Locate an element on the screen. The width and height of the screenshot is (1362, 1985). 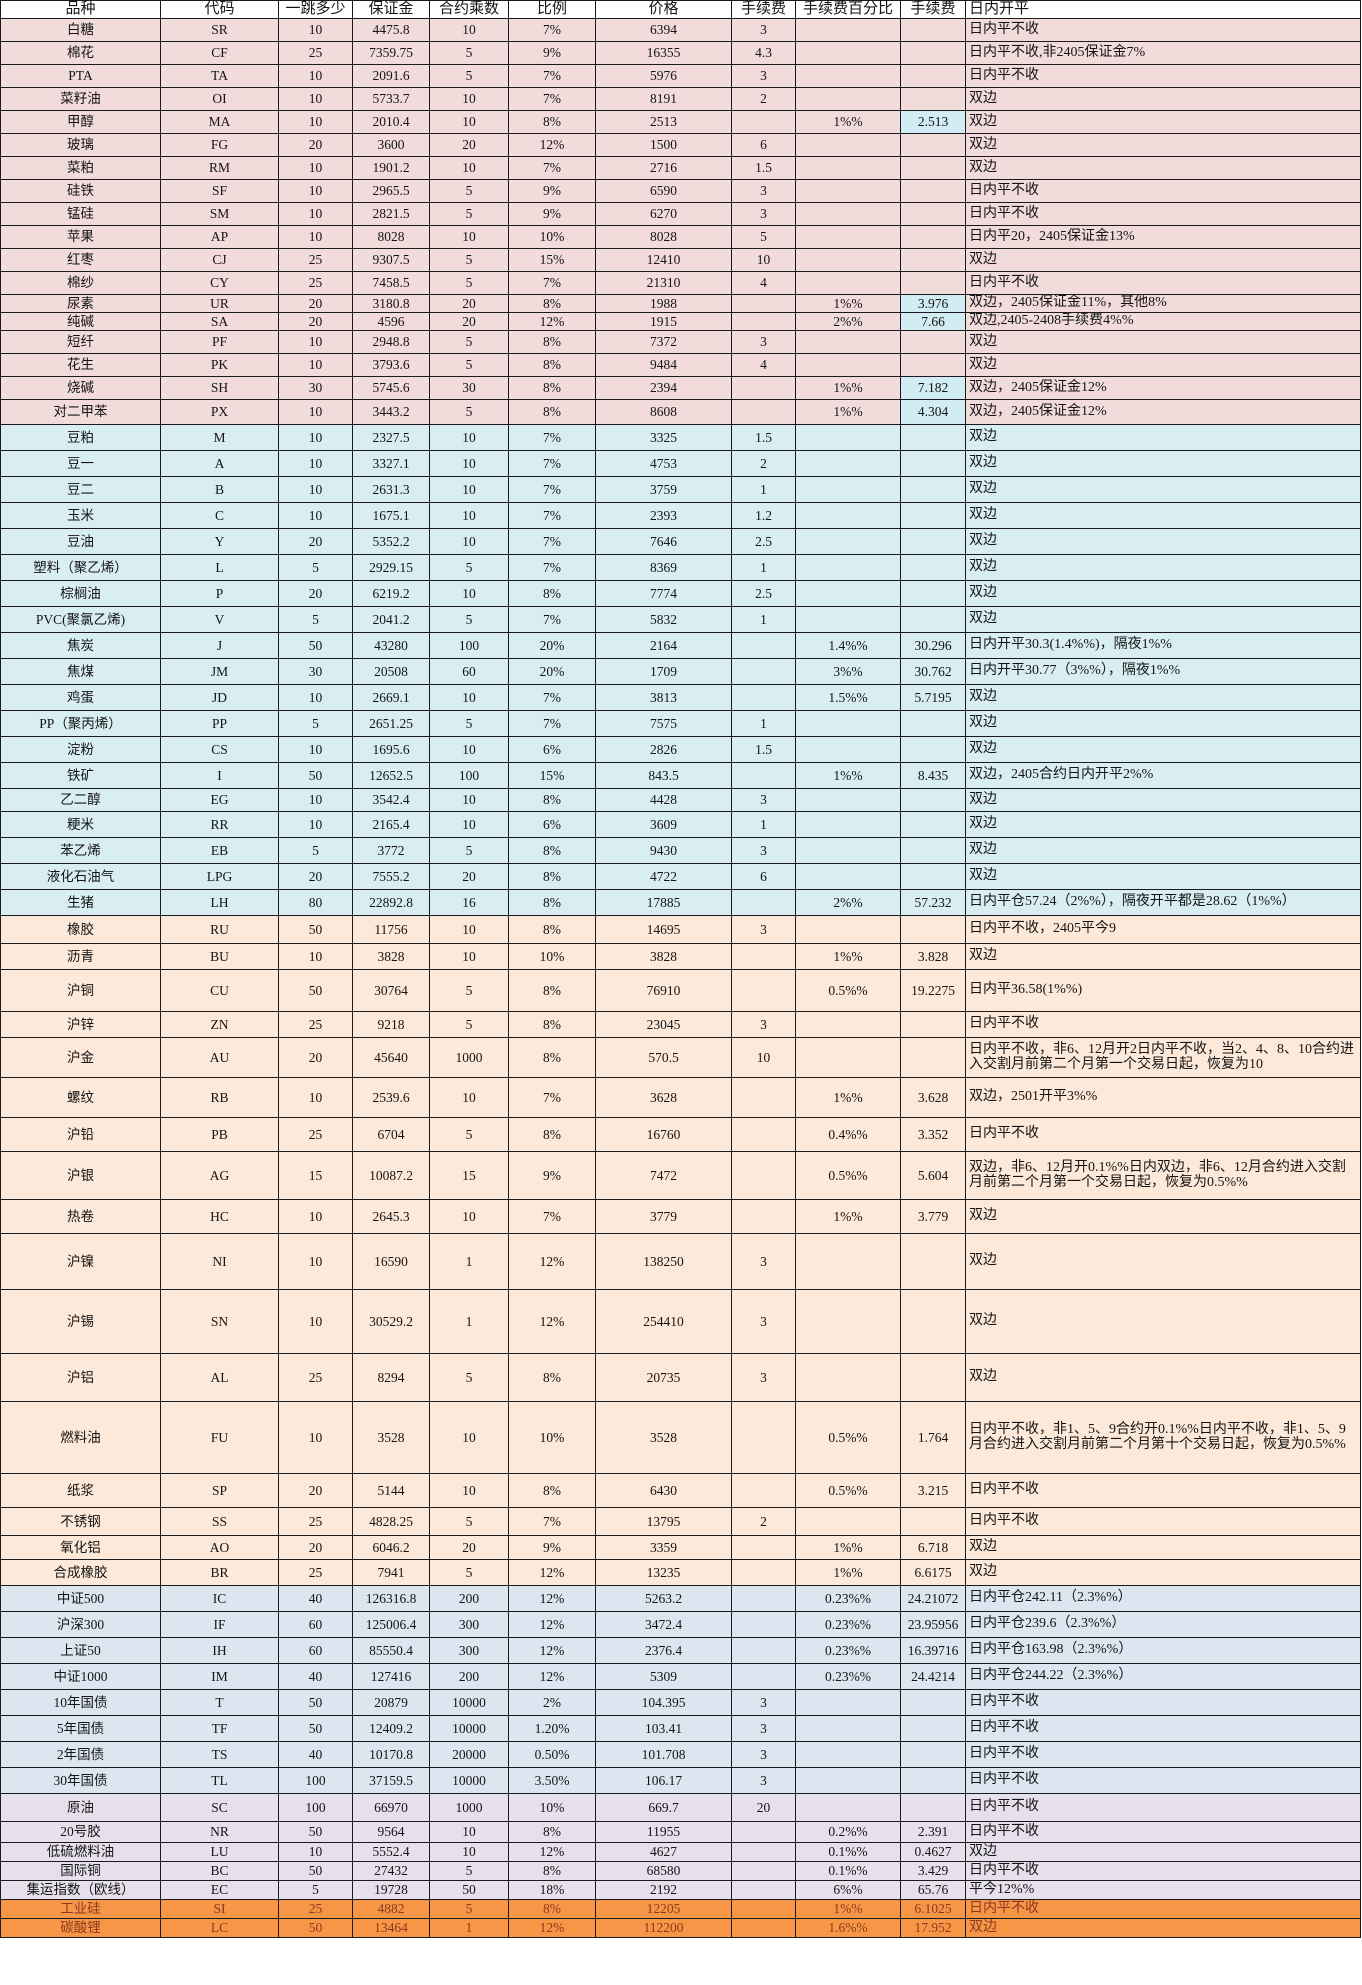
cell-code: ZN is located at coordinates (219, 1024).